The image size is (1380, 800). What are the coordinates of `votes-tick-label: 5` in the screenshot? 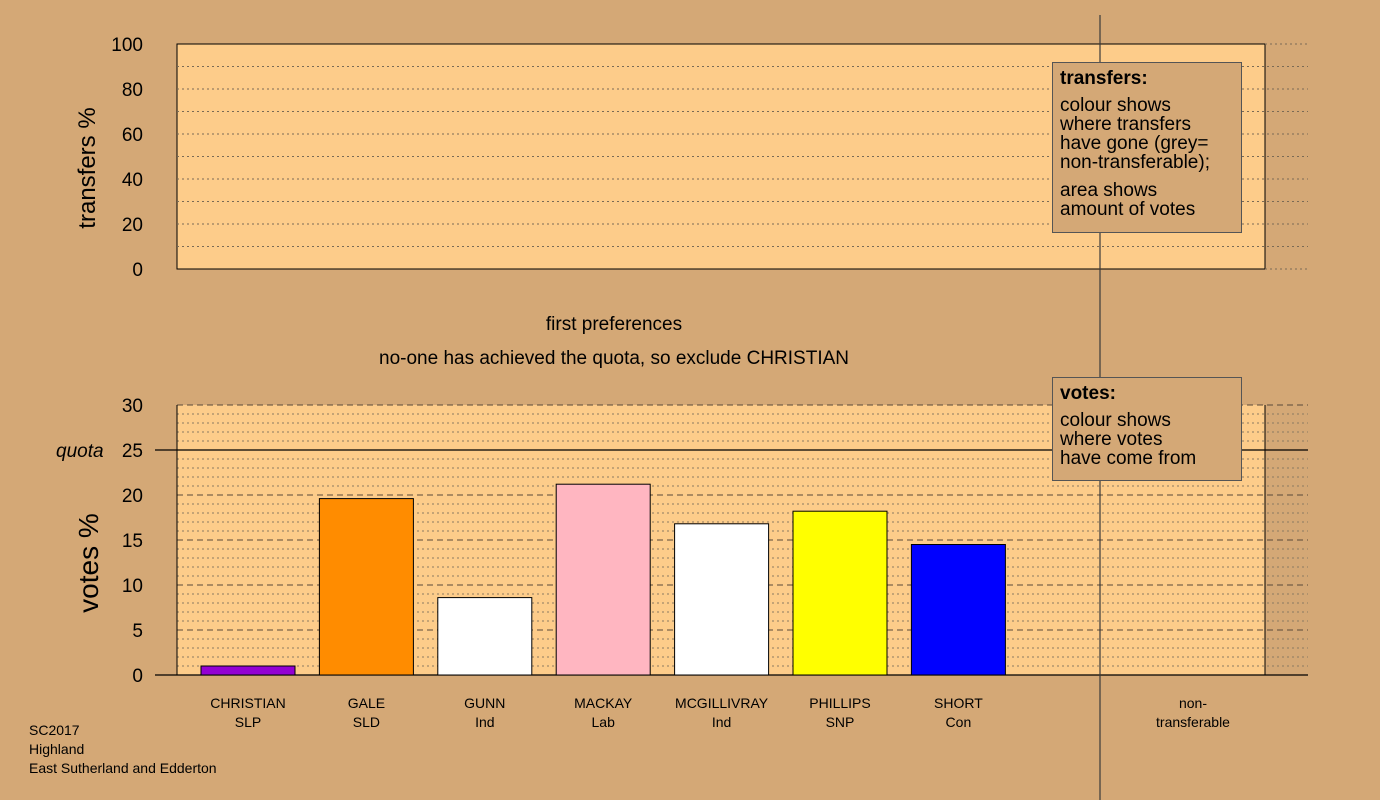 It's located at (137, 631).